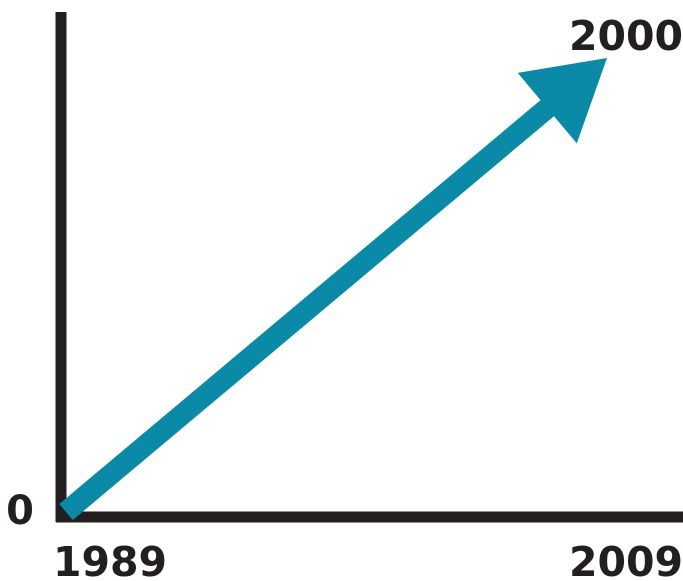  What do you see at coordinates (626, 36) in the screenshot?
I see `end-value-label: 2000` at bounding box center [626, 36].